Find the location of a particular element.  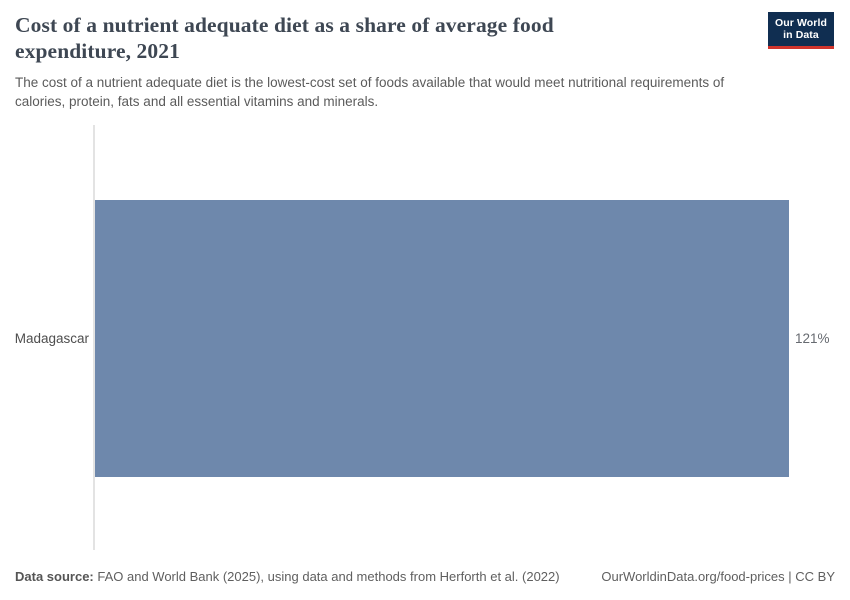

owid-logo-line1: Our World is located at coordinates (801, 23).